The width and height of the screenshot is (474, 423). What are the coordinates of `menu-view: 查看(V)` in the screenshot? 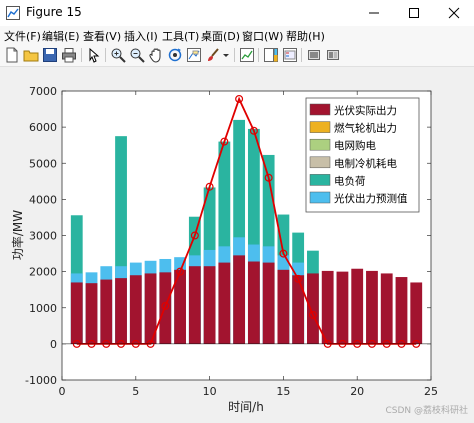 It's located at (102, 36).